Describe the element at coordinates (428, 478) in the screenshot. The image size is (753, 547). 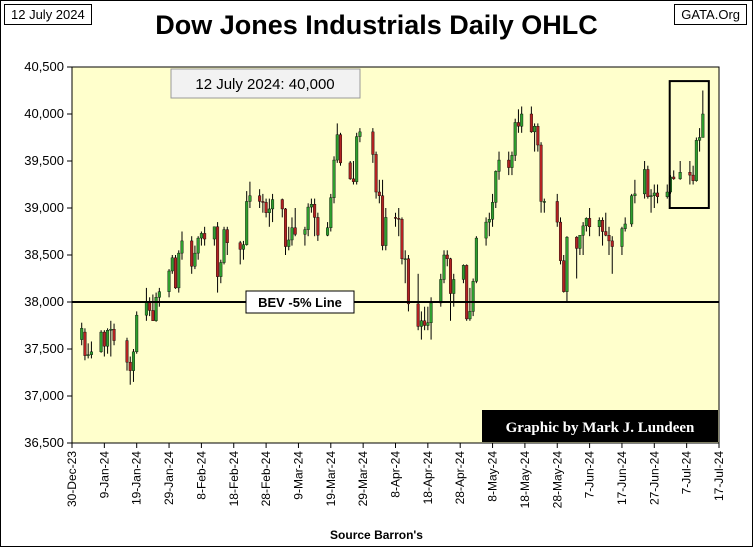
I see `x-tick-label: 18-Apr-24` at that location.